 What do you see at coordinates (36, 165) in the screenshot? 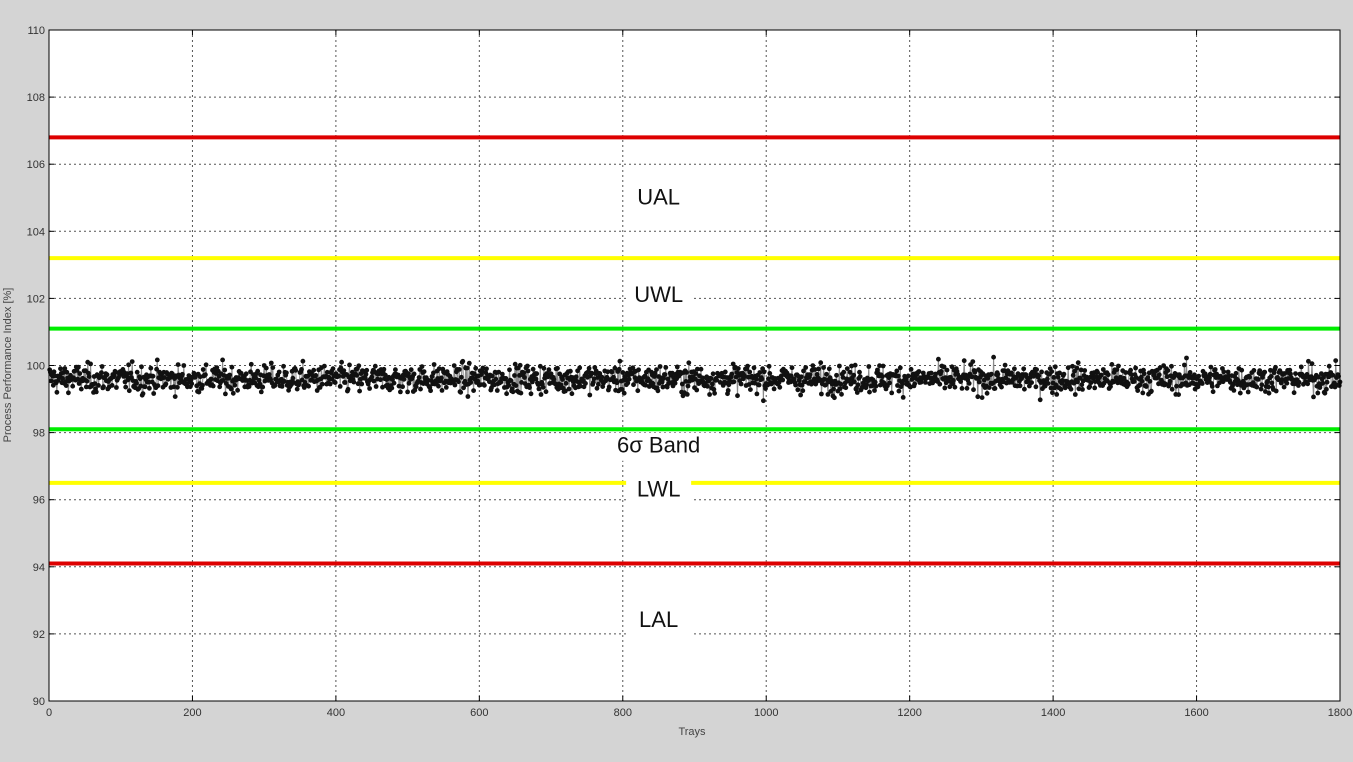
I see `y-tick-label: 106` at bounding box center [36, 165].